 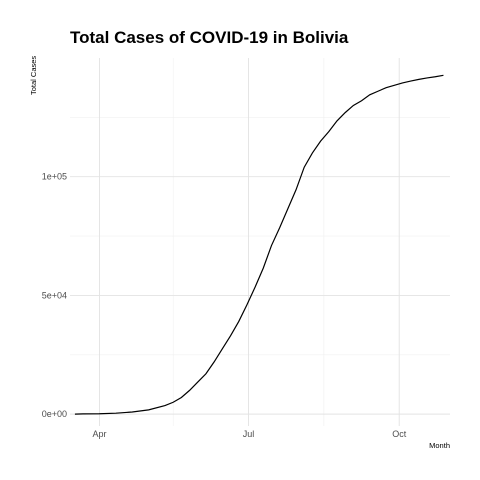 I want to click on y-axis-title: Total Cases, so click(x=33, y=75).